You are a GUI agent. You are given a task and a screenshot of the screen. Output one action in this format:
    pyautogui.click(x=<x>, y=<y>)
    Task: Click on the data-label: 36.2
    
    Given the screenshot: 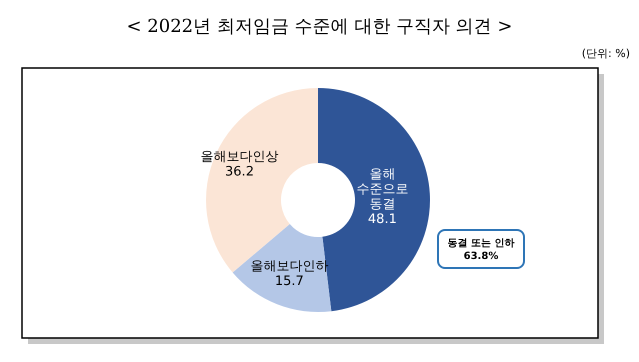 What is the action you would take?
    pyautogui.click(x=239, y=172)
    